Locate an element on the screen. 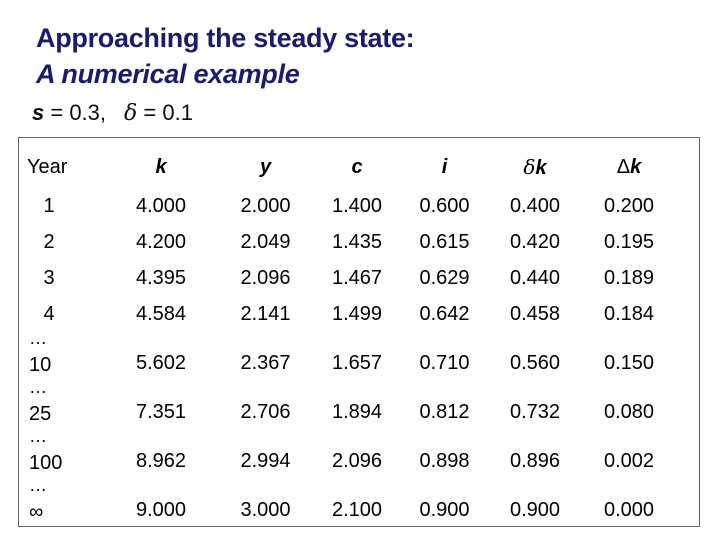 The image size is (720, 540). change-k-value: 0.189 is located at coordinates (629, 278).